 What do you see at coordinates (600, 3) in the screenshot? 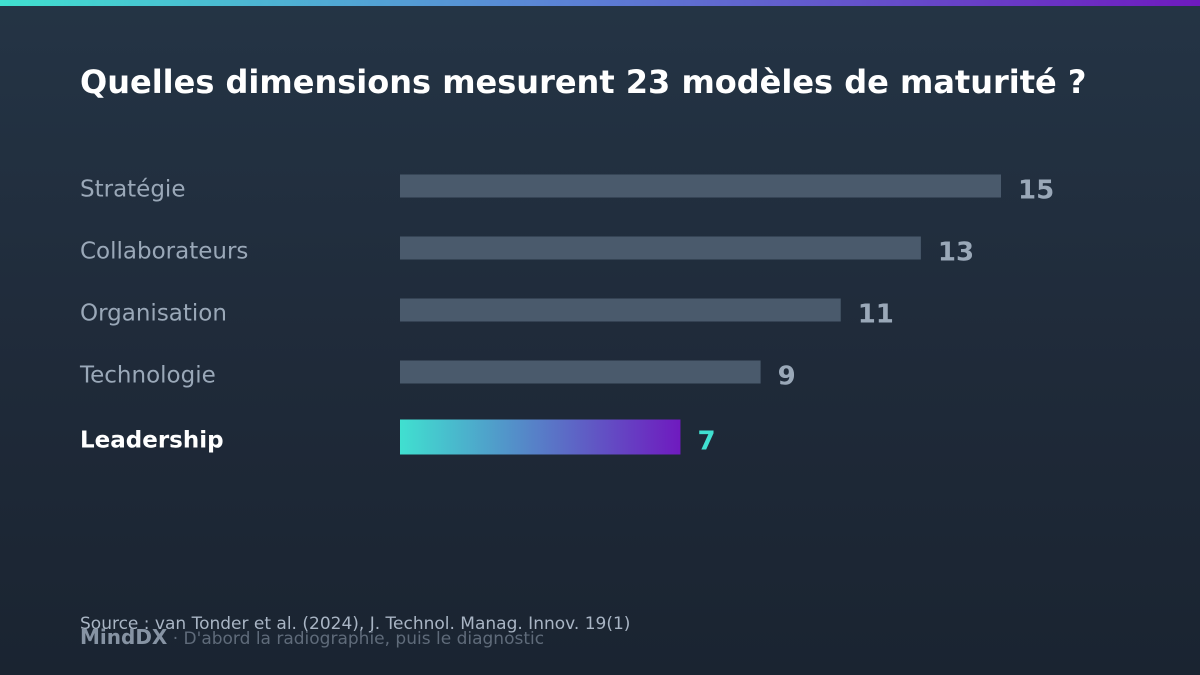
I see `top-accent-bar` at bounding box center [600, 3].